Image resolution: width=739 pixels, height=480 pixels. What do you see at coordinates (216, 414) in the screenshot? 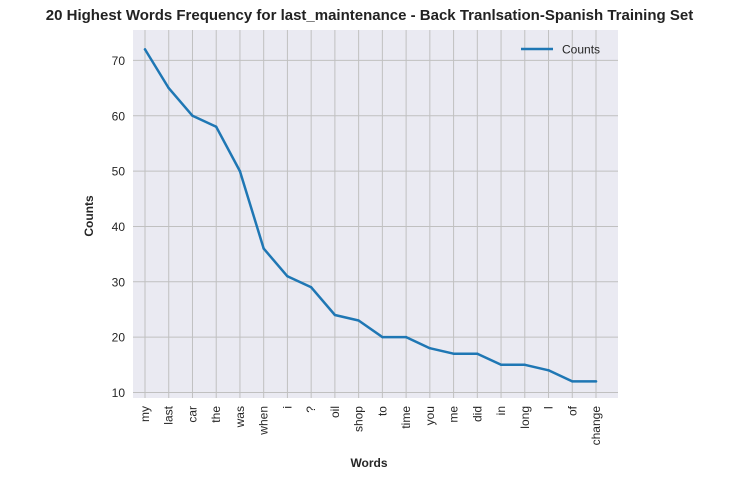
I see `x-tick-label: the` at bounding box center [216, 414].